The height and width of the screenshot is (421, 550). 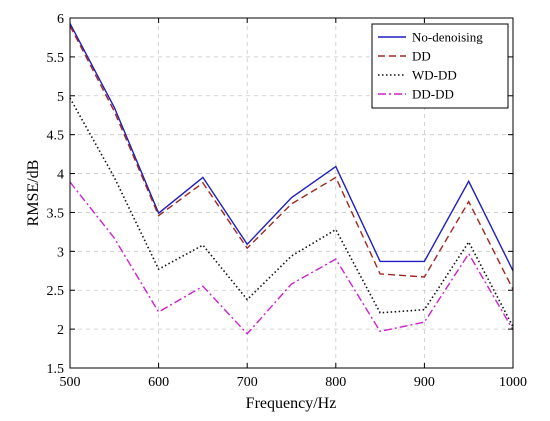 What do you see at coordinates (433, 94) in the screenshot?
I see `legend-label: DD-DD` at bounding box center [433, 94].